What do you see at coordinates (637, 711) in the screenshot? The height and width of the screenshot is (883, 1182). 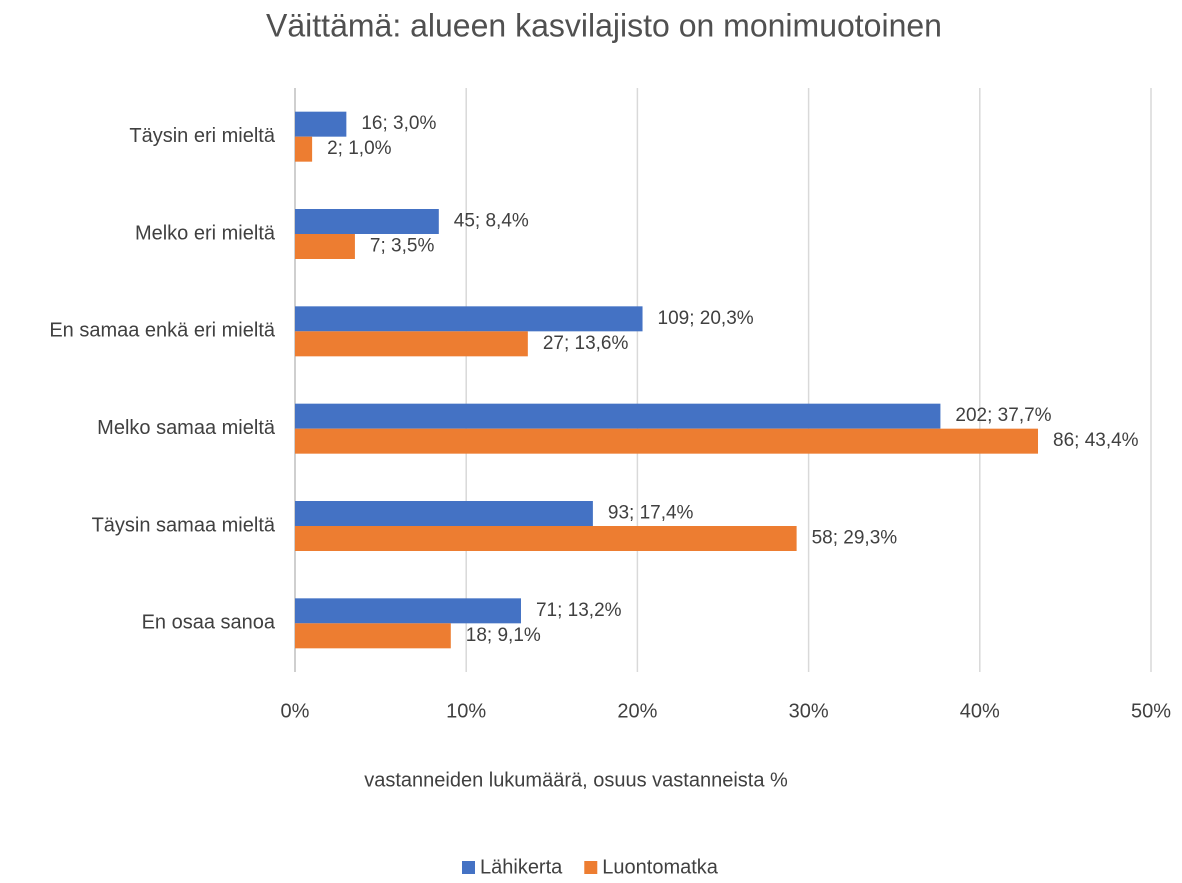 I see `x-tick-label: 20%` at bounding box center [637, 711].